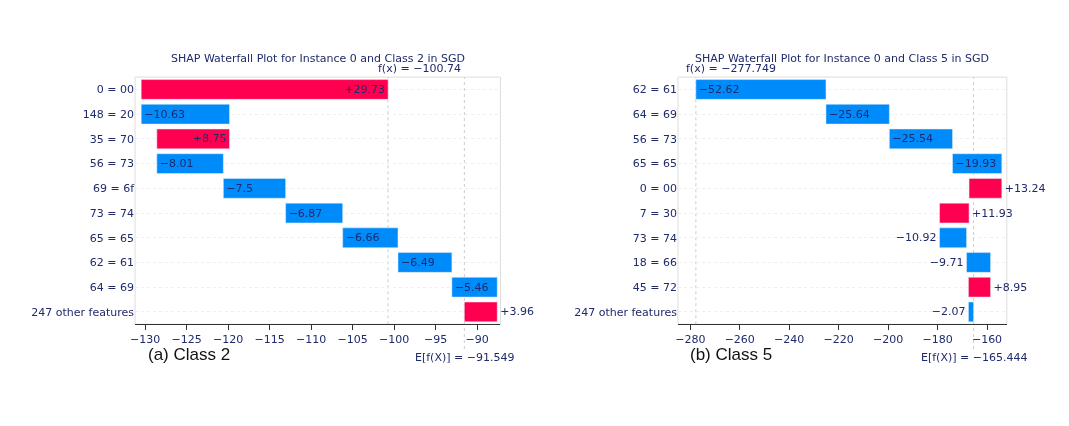  What do you see at coordinates (365, 89) in the screenshot?
I see `data-label: +29.73` at bounding box center [365, 89].